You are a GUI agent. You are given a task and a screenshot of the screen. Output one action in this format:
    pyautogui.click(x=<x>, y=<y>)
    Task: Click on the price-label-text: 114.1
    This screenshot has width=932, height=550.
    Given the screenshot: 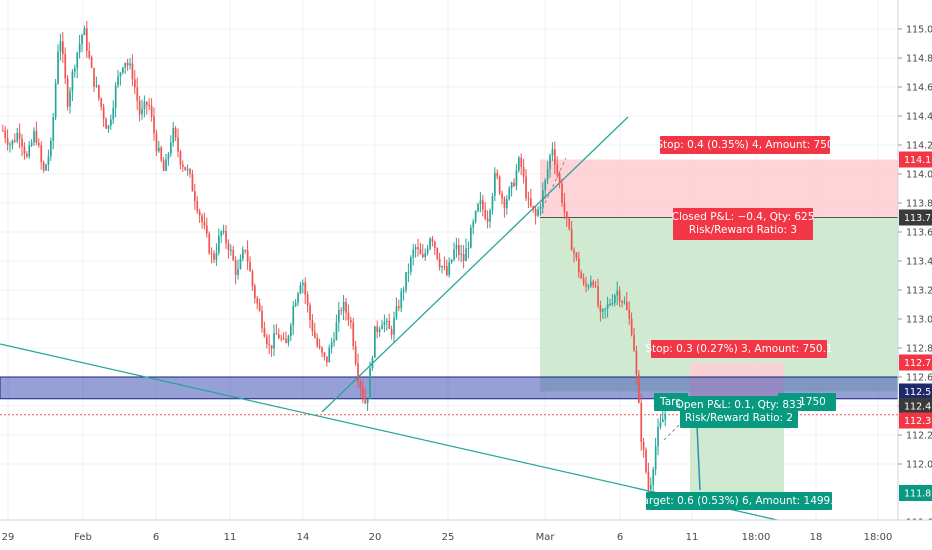 What is the action you would take?
    pyautogui.click(x=917, y=160)
    